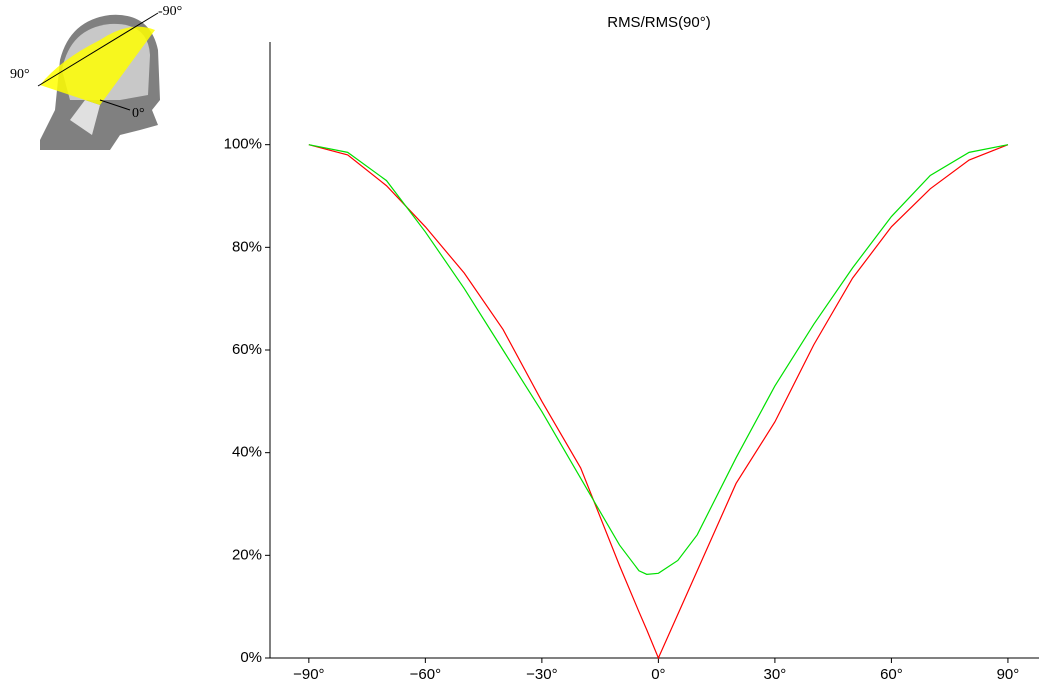 Image resolution: width=1039 pixels, height=693 pixels. What do you see at coordinates (247, 246) in the screenshot?
I see `y-tick-label: 80%` at bounding box center [247, 246].